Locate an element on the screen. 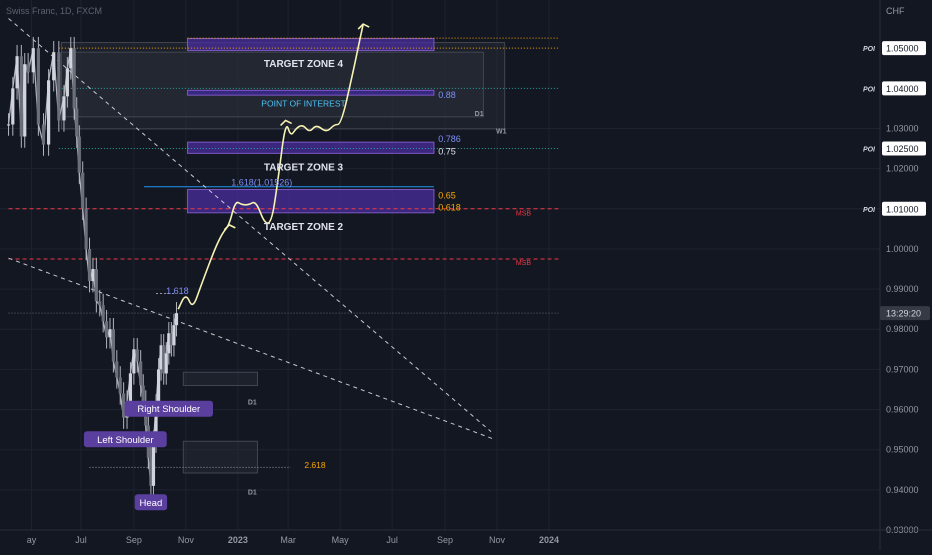  label-d1-bottom: D1 is located at coordinates (252, 493).